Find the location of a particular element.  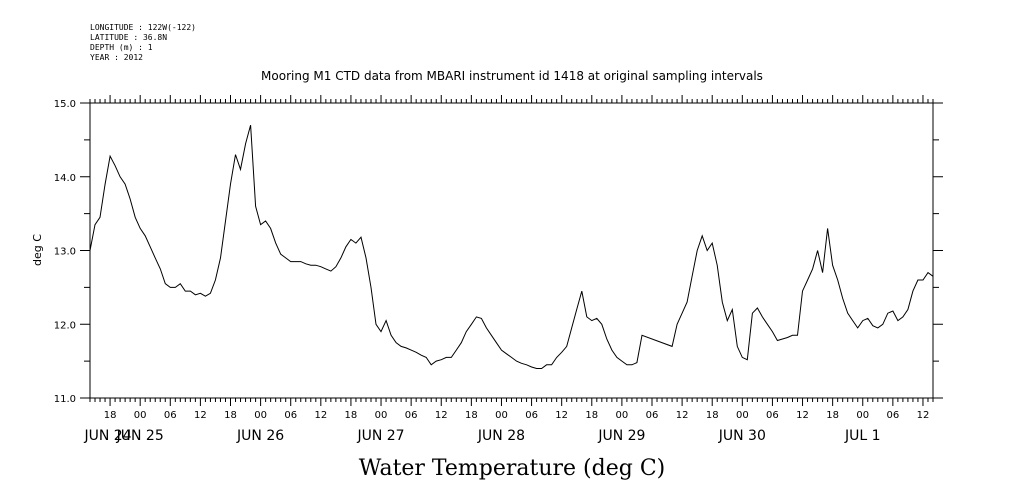

meta-latitude: LATITUDE : 36.8N is located at coordinates (128, 37).